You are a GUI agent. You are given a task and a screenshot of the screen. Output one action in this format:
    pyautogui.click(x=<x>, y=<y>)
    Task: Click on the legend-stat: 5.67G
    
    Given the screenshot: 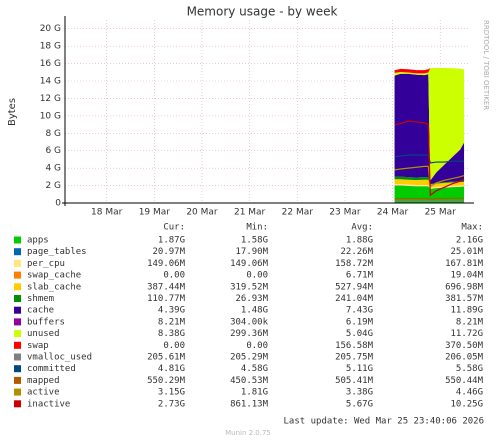 What is the action you would take?
    pyautogui.click(x=359, y=404)
    